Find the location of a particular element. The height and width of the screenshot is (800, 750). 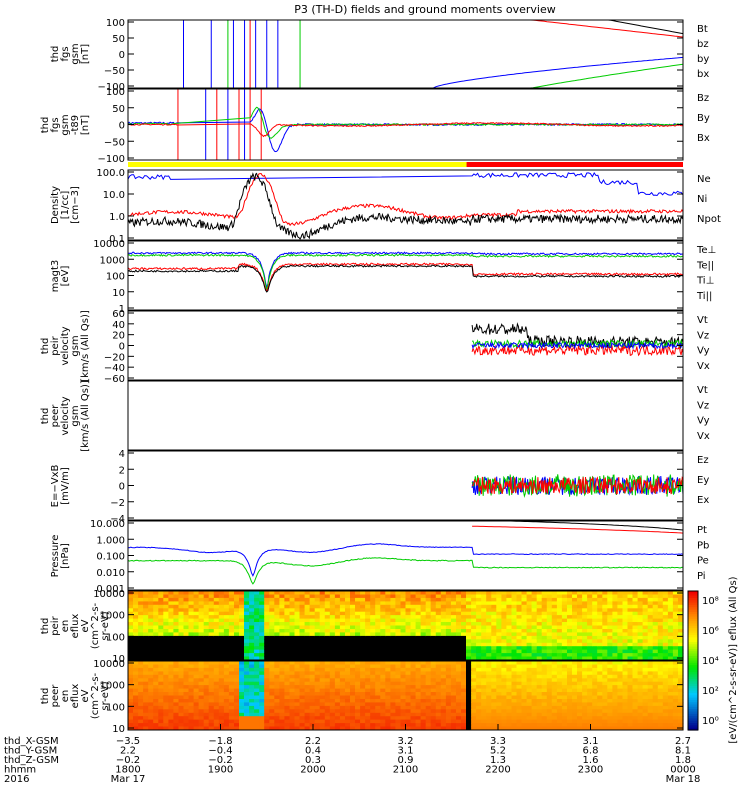

legend-entry: Bt is located at coordinates (702, 29).